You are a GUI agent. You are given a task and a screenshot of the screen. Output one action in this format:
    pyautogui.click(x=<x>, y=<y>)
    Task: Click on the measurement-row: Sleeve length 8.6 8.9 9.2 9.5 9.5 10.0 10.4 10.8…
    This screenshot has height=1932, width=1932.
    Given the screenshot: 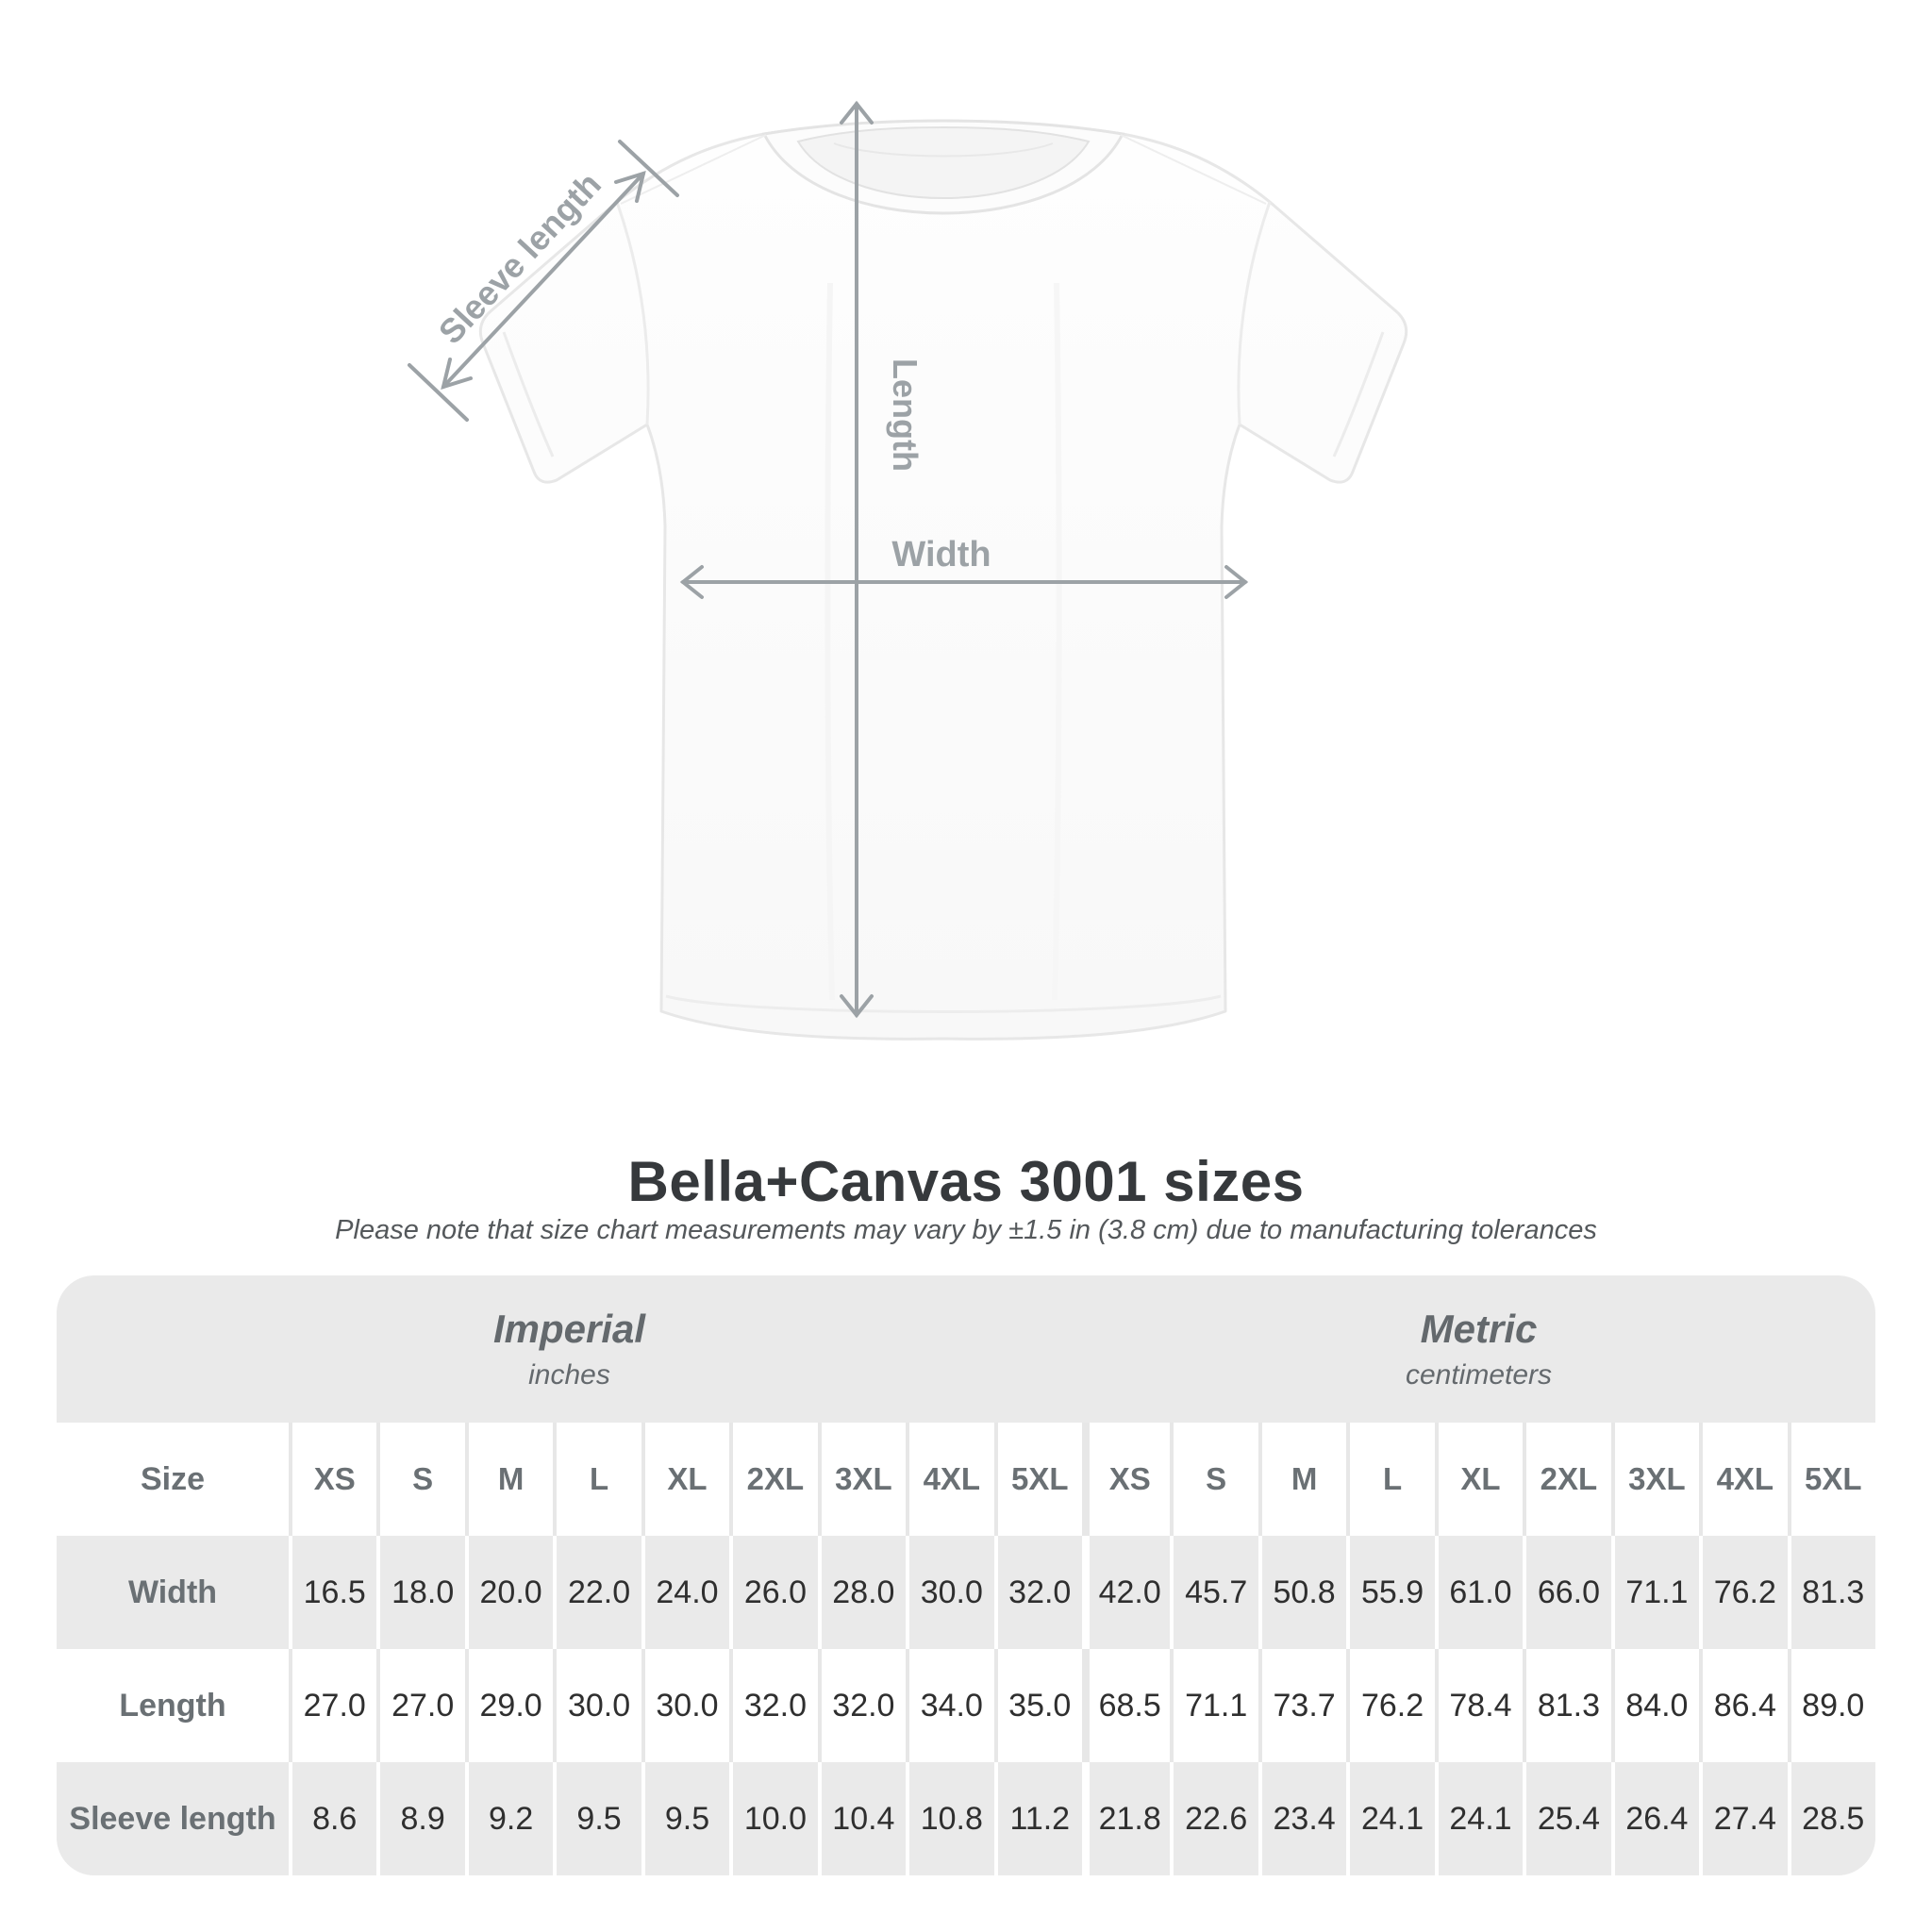 What is the action you would take?
    pyautogui.click(x=966, y=1819)
    